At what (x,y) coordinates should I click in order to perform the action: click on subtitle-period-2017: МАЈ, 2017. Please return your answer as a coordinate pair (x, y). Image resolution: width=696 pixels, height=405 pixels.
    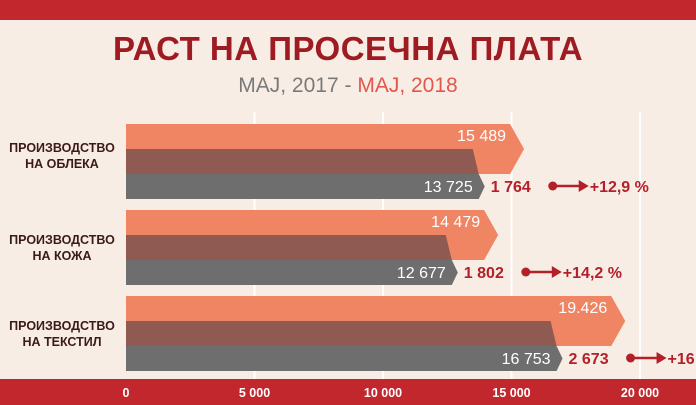
    Looking at the image, I should click on (288, 85).